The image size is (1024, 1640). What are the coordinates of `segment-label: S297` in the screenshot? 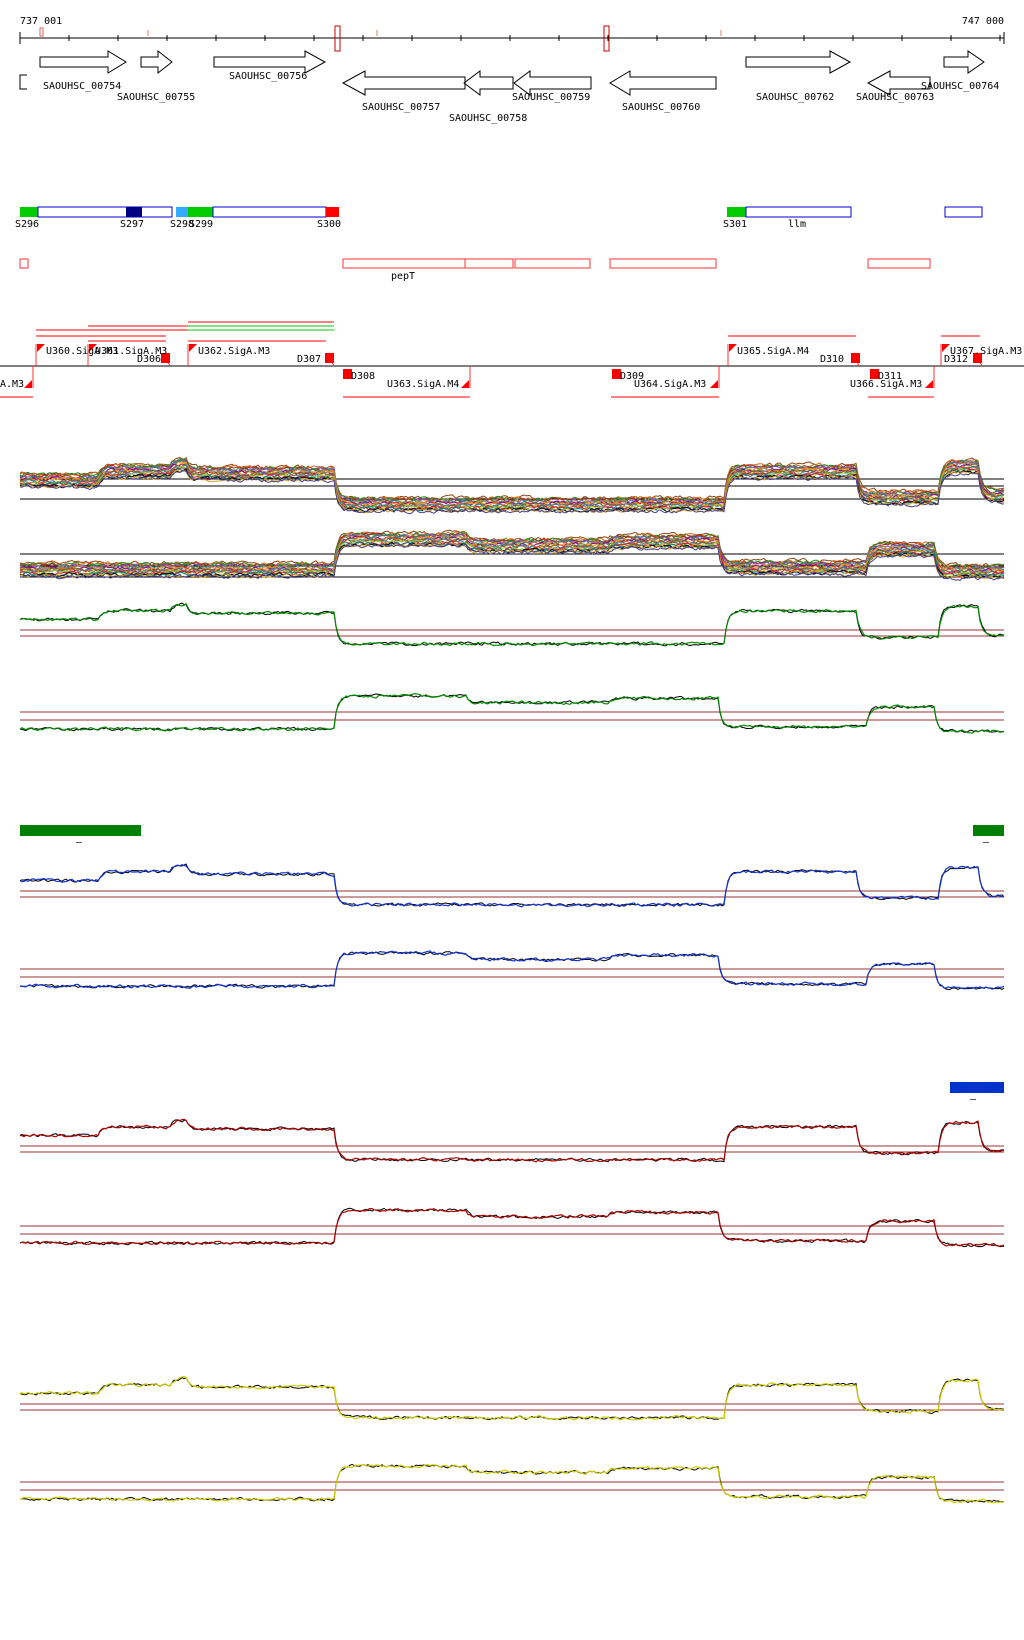 It's located at (132, 224).